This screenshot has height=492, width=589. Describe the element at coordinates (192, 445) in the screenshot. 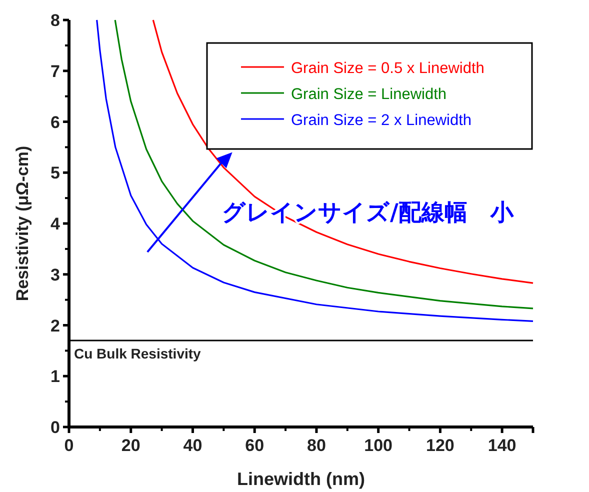

I see `x-tick-label: 40` at that location.